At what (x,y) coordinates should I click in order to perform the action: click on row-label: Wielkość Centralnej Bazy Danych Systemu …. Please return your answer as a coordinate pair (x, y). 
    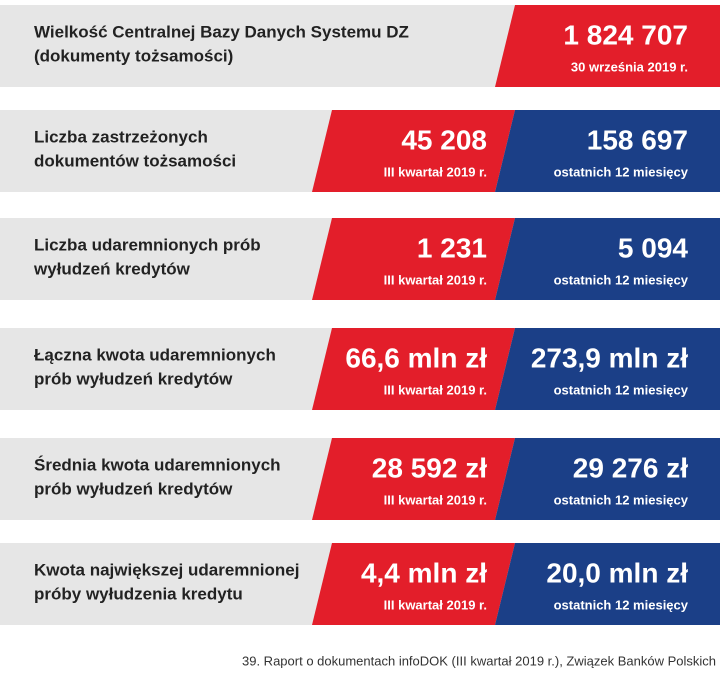
    Looking at the image, I should click on (221, 31).